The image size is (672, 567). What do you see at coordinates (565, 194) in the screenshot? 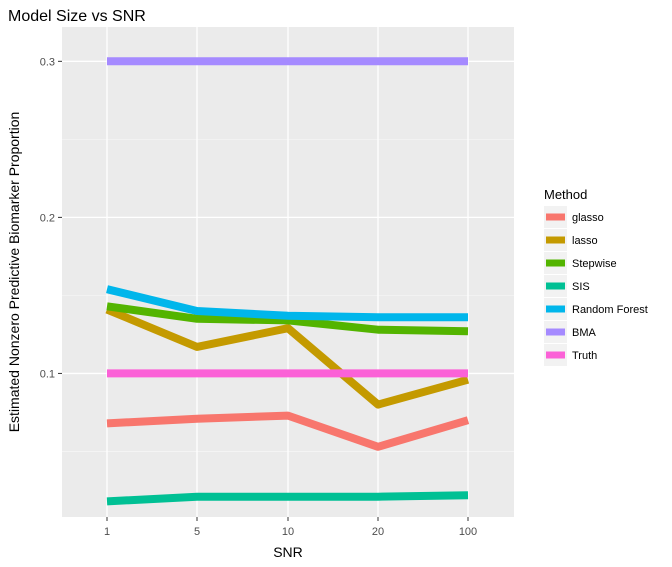
I see `legend-title: Method` at bounding box center [565, 194].